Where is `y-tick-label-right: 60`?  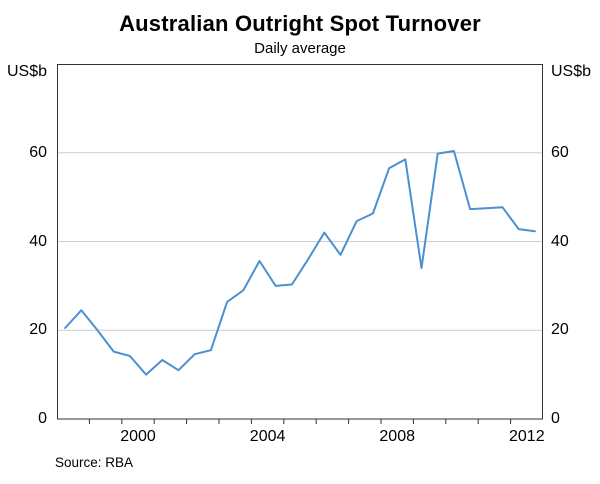
y-tick-label-right: 60 is located at coordinates (560, 152).